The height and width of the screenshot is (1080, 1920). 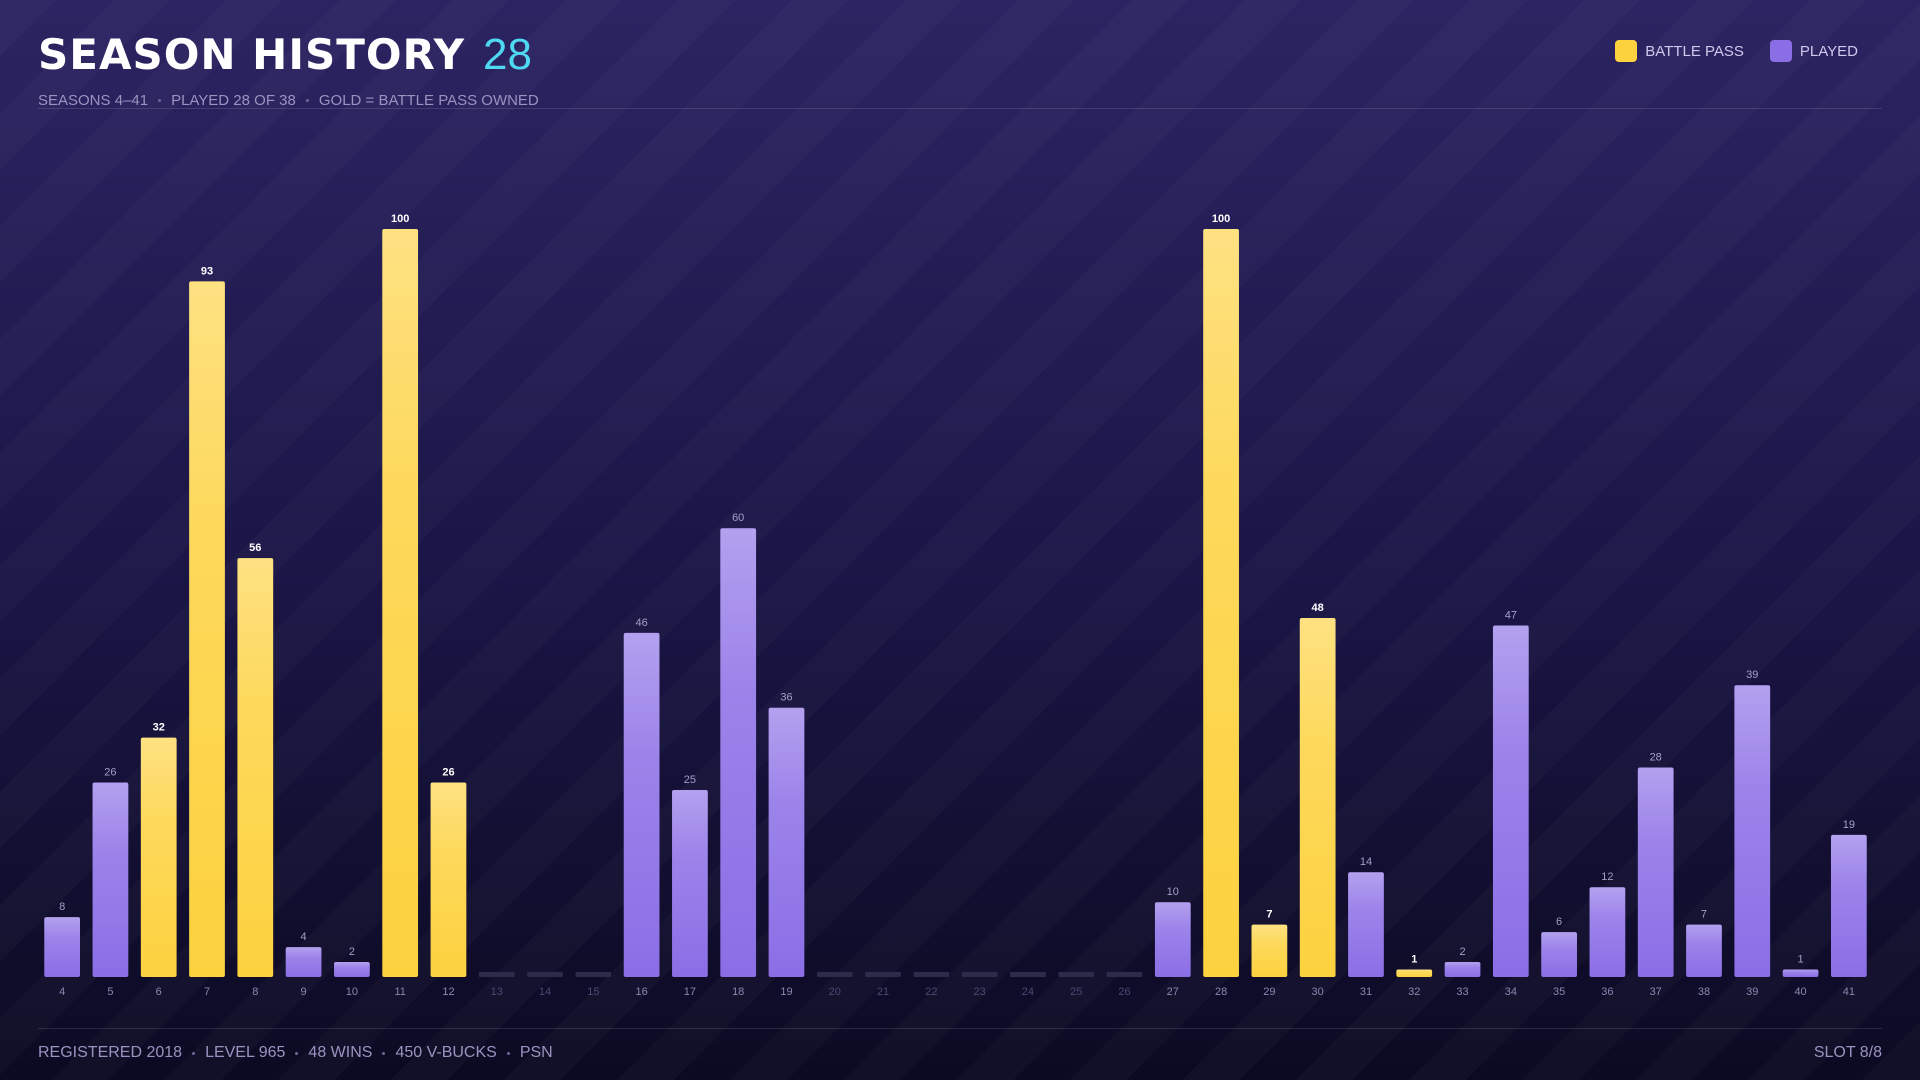 What do you see at coordinates (1076, 992) in the screenshot?
I see `x-tick-label: 25` at bounding box center [1076, 992].